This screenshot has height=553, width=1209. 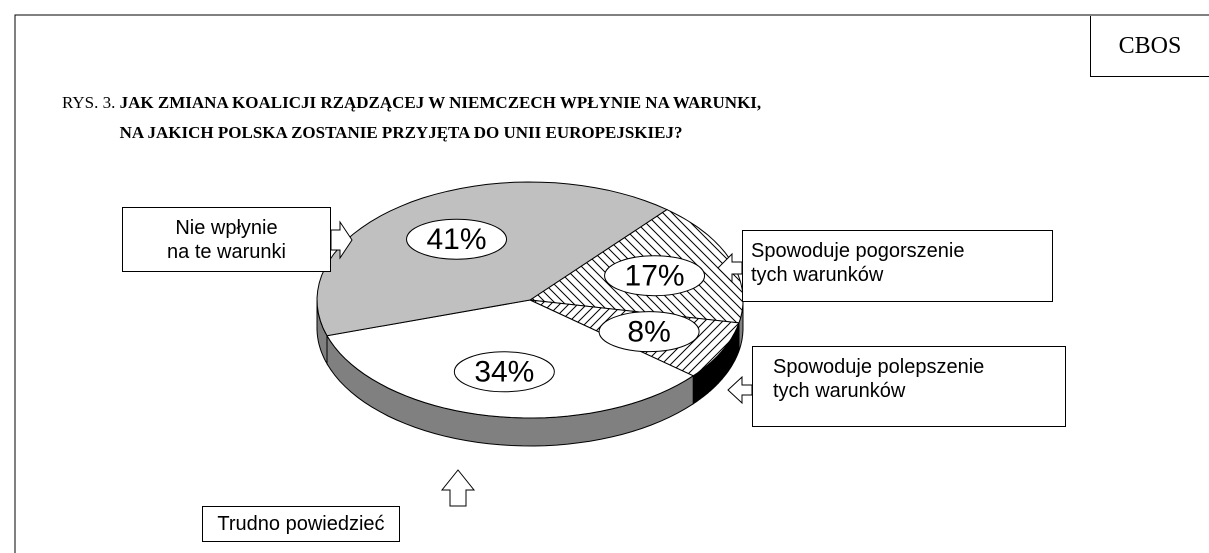 I want to click on data-label: 8%, so click(x=648, y=332).